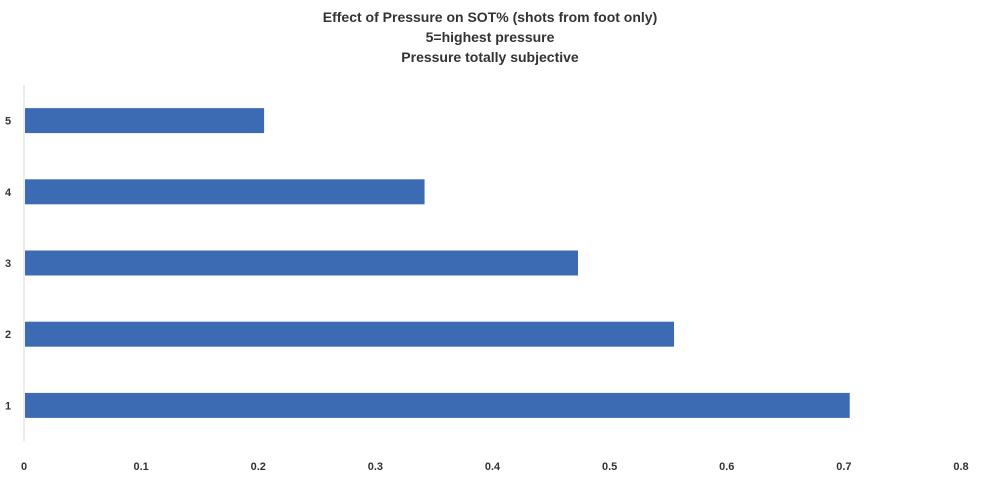 Image resolution: width=983 pixels, height=482 pixels. Describe the element at coordinates (375, 467) in the screenshot. I see `x-tick-label-0.3: 0.3` at that location.